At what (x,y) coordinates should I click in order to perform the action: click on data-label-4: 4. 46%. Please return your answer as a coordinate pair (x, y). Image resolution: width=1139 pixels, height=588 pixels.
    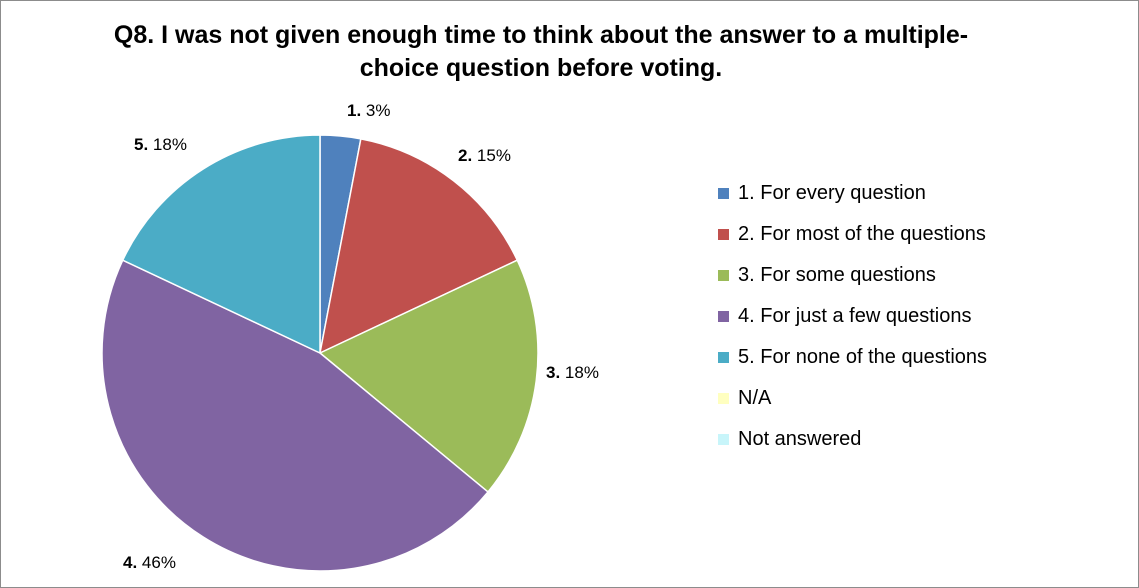
    Looking at the image, I should click on (149, 563).